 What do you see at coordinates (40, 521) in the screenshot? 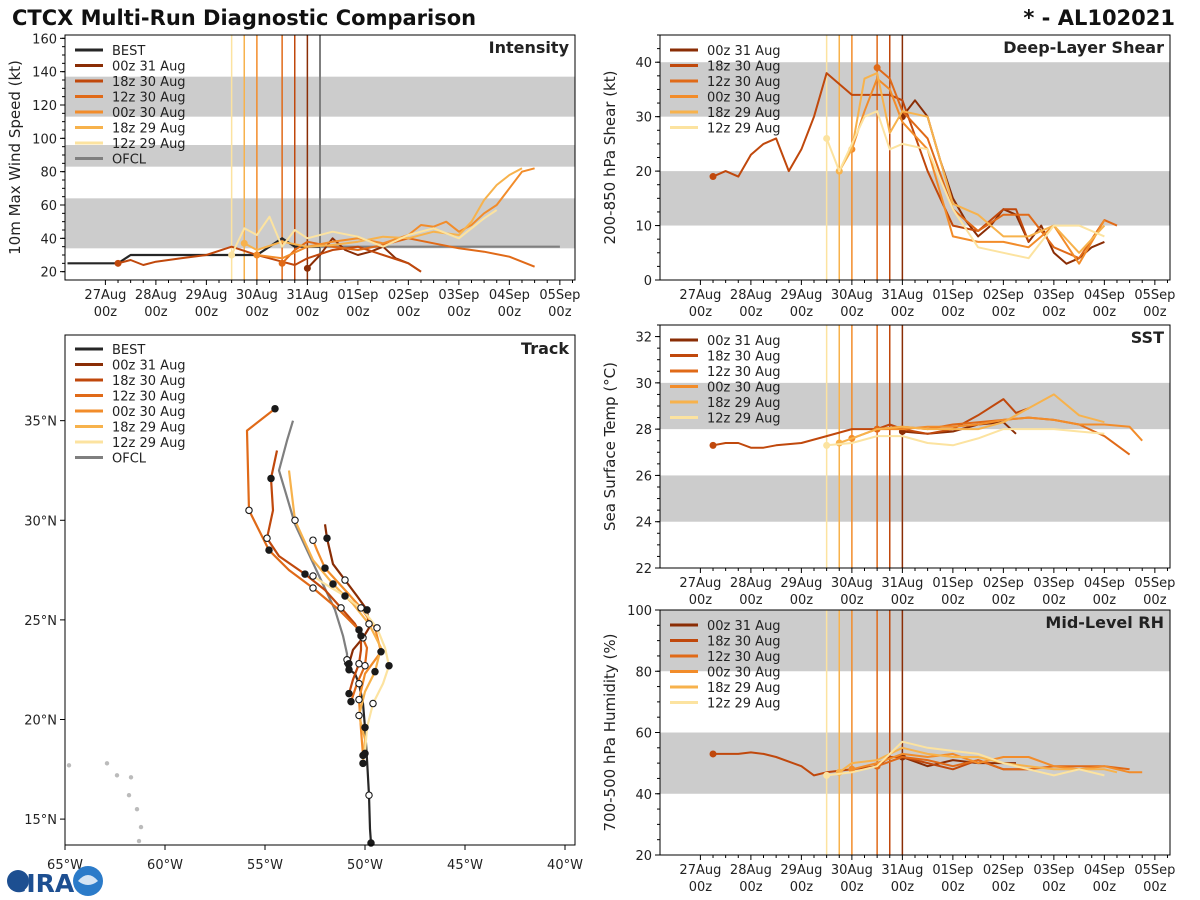
I see `y-tick-label: 30°N` at bounding box center [40, 521].